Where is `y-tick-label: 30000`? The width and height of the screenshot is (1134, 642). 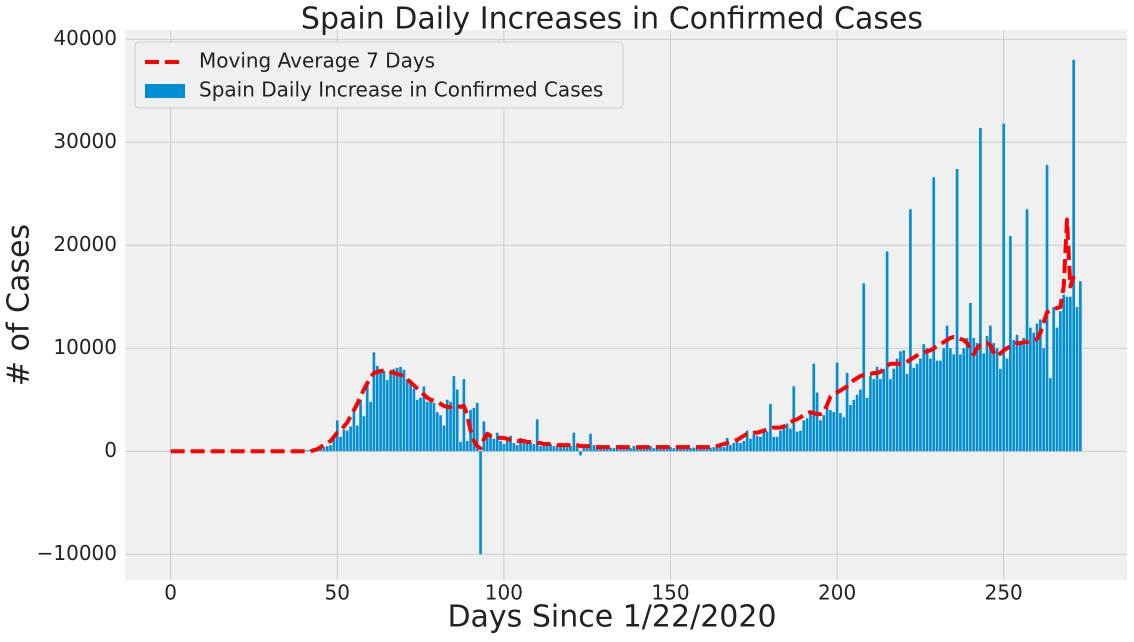
y-tick-label: 30000 is located at coordinates (85, 141).